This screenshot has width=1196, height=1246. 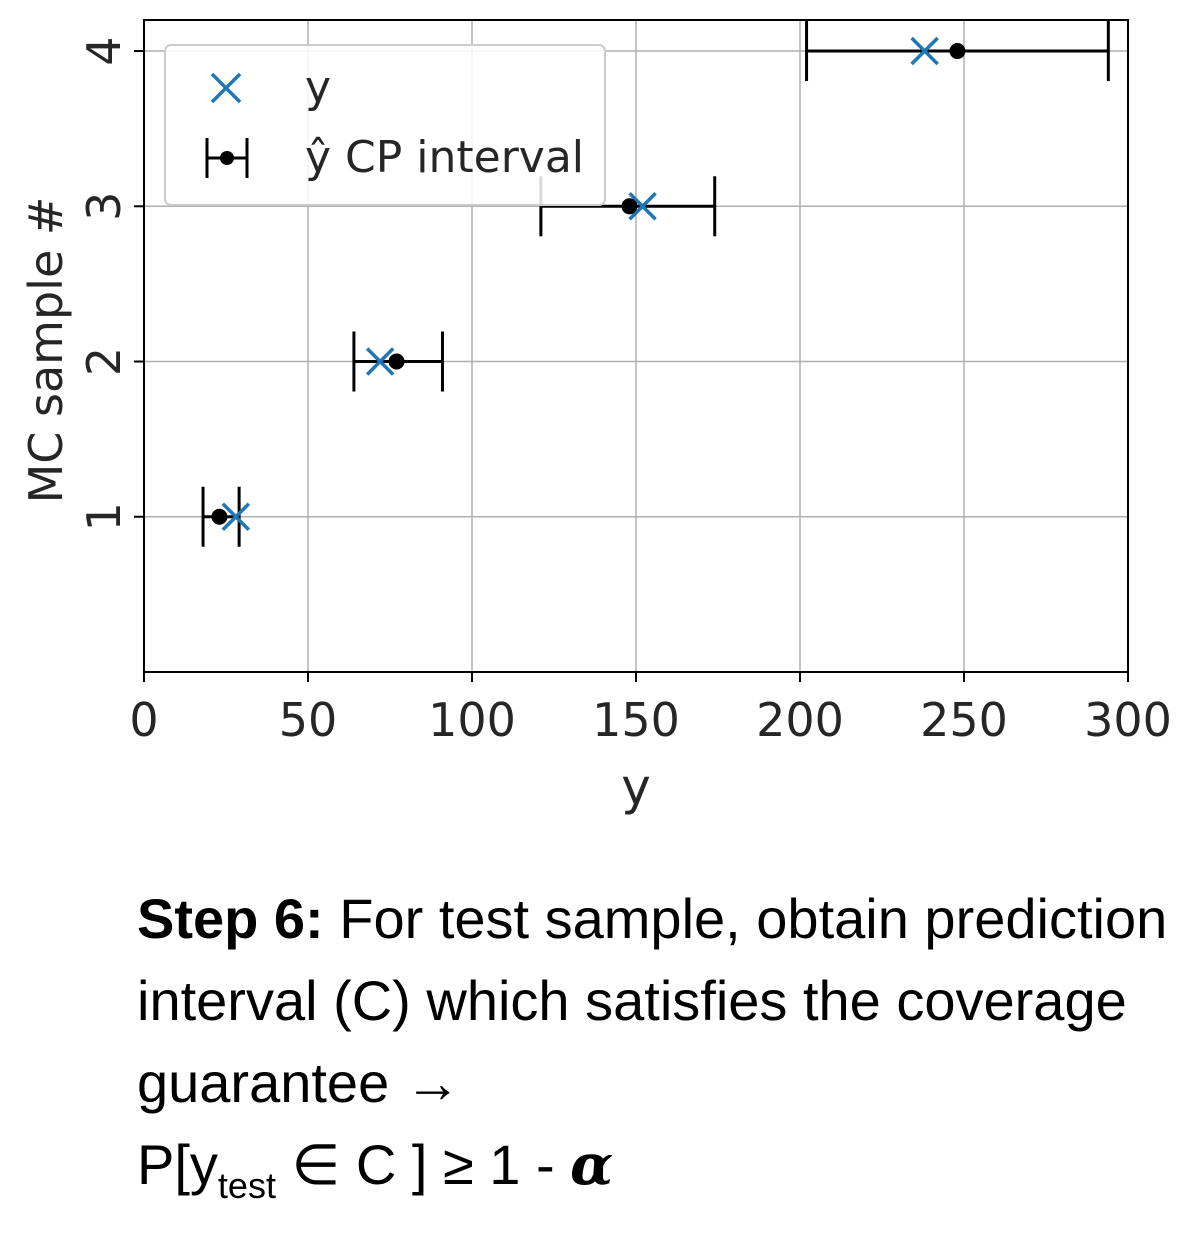 What do you see at coordinates (318, 87) in the screenshot?
I see `legend-label-y: y` at bounding box center [318, 87].